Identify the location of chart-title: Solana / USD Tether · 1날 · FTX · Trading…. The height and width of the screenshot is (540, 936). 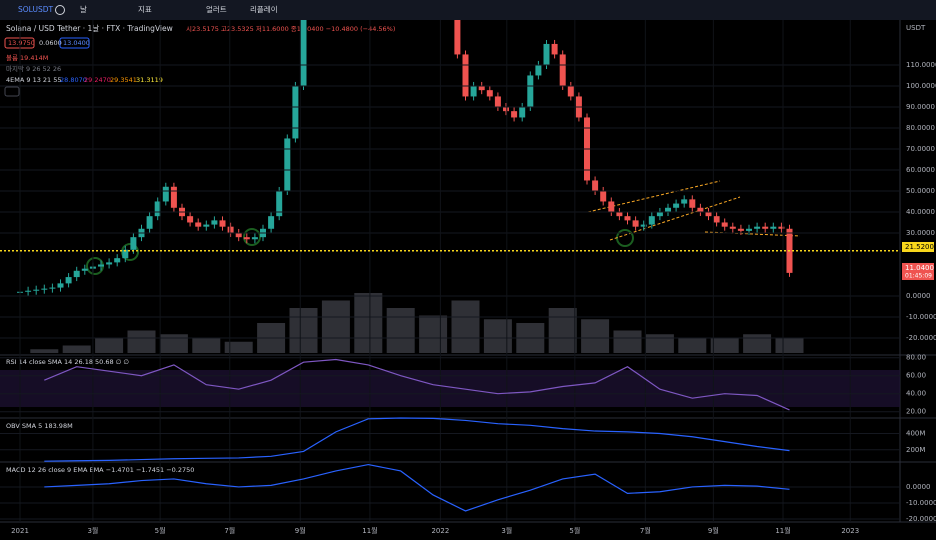
(89, 28).